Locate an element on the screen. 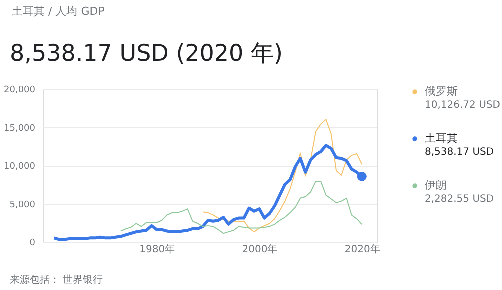  y-tick-label: 5,000 is located at coordinates (23, 205).